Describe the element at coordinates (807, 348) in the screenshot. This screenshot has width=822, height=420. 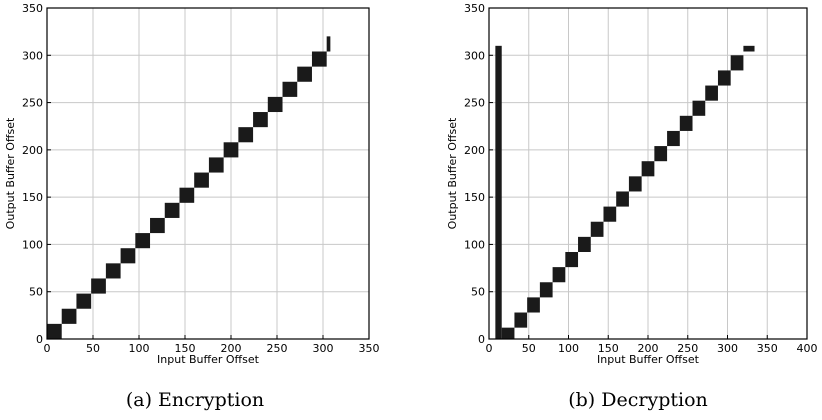
I see `x-tick-label: 400` at that location.